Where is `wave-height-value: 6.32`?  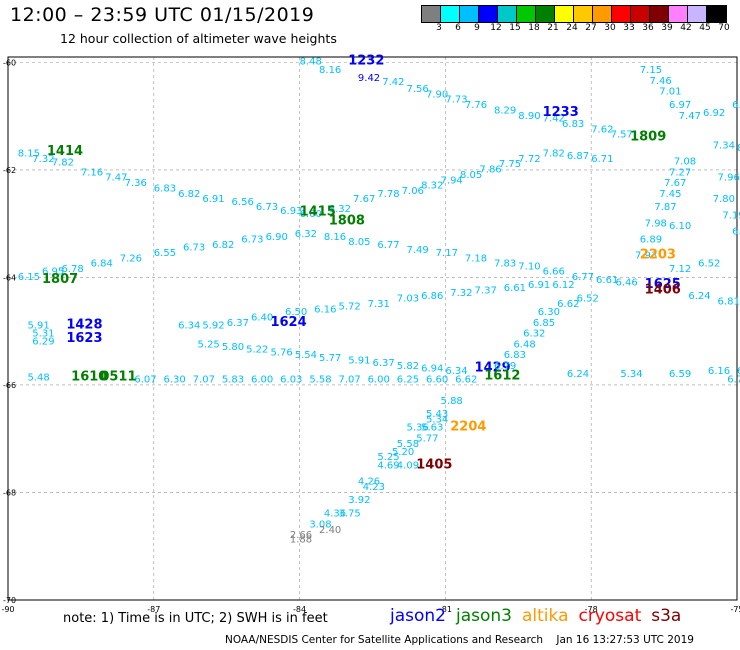
wave-height-value: 6.32 is located at coordinates (306, 234).